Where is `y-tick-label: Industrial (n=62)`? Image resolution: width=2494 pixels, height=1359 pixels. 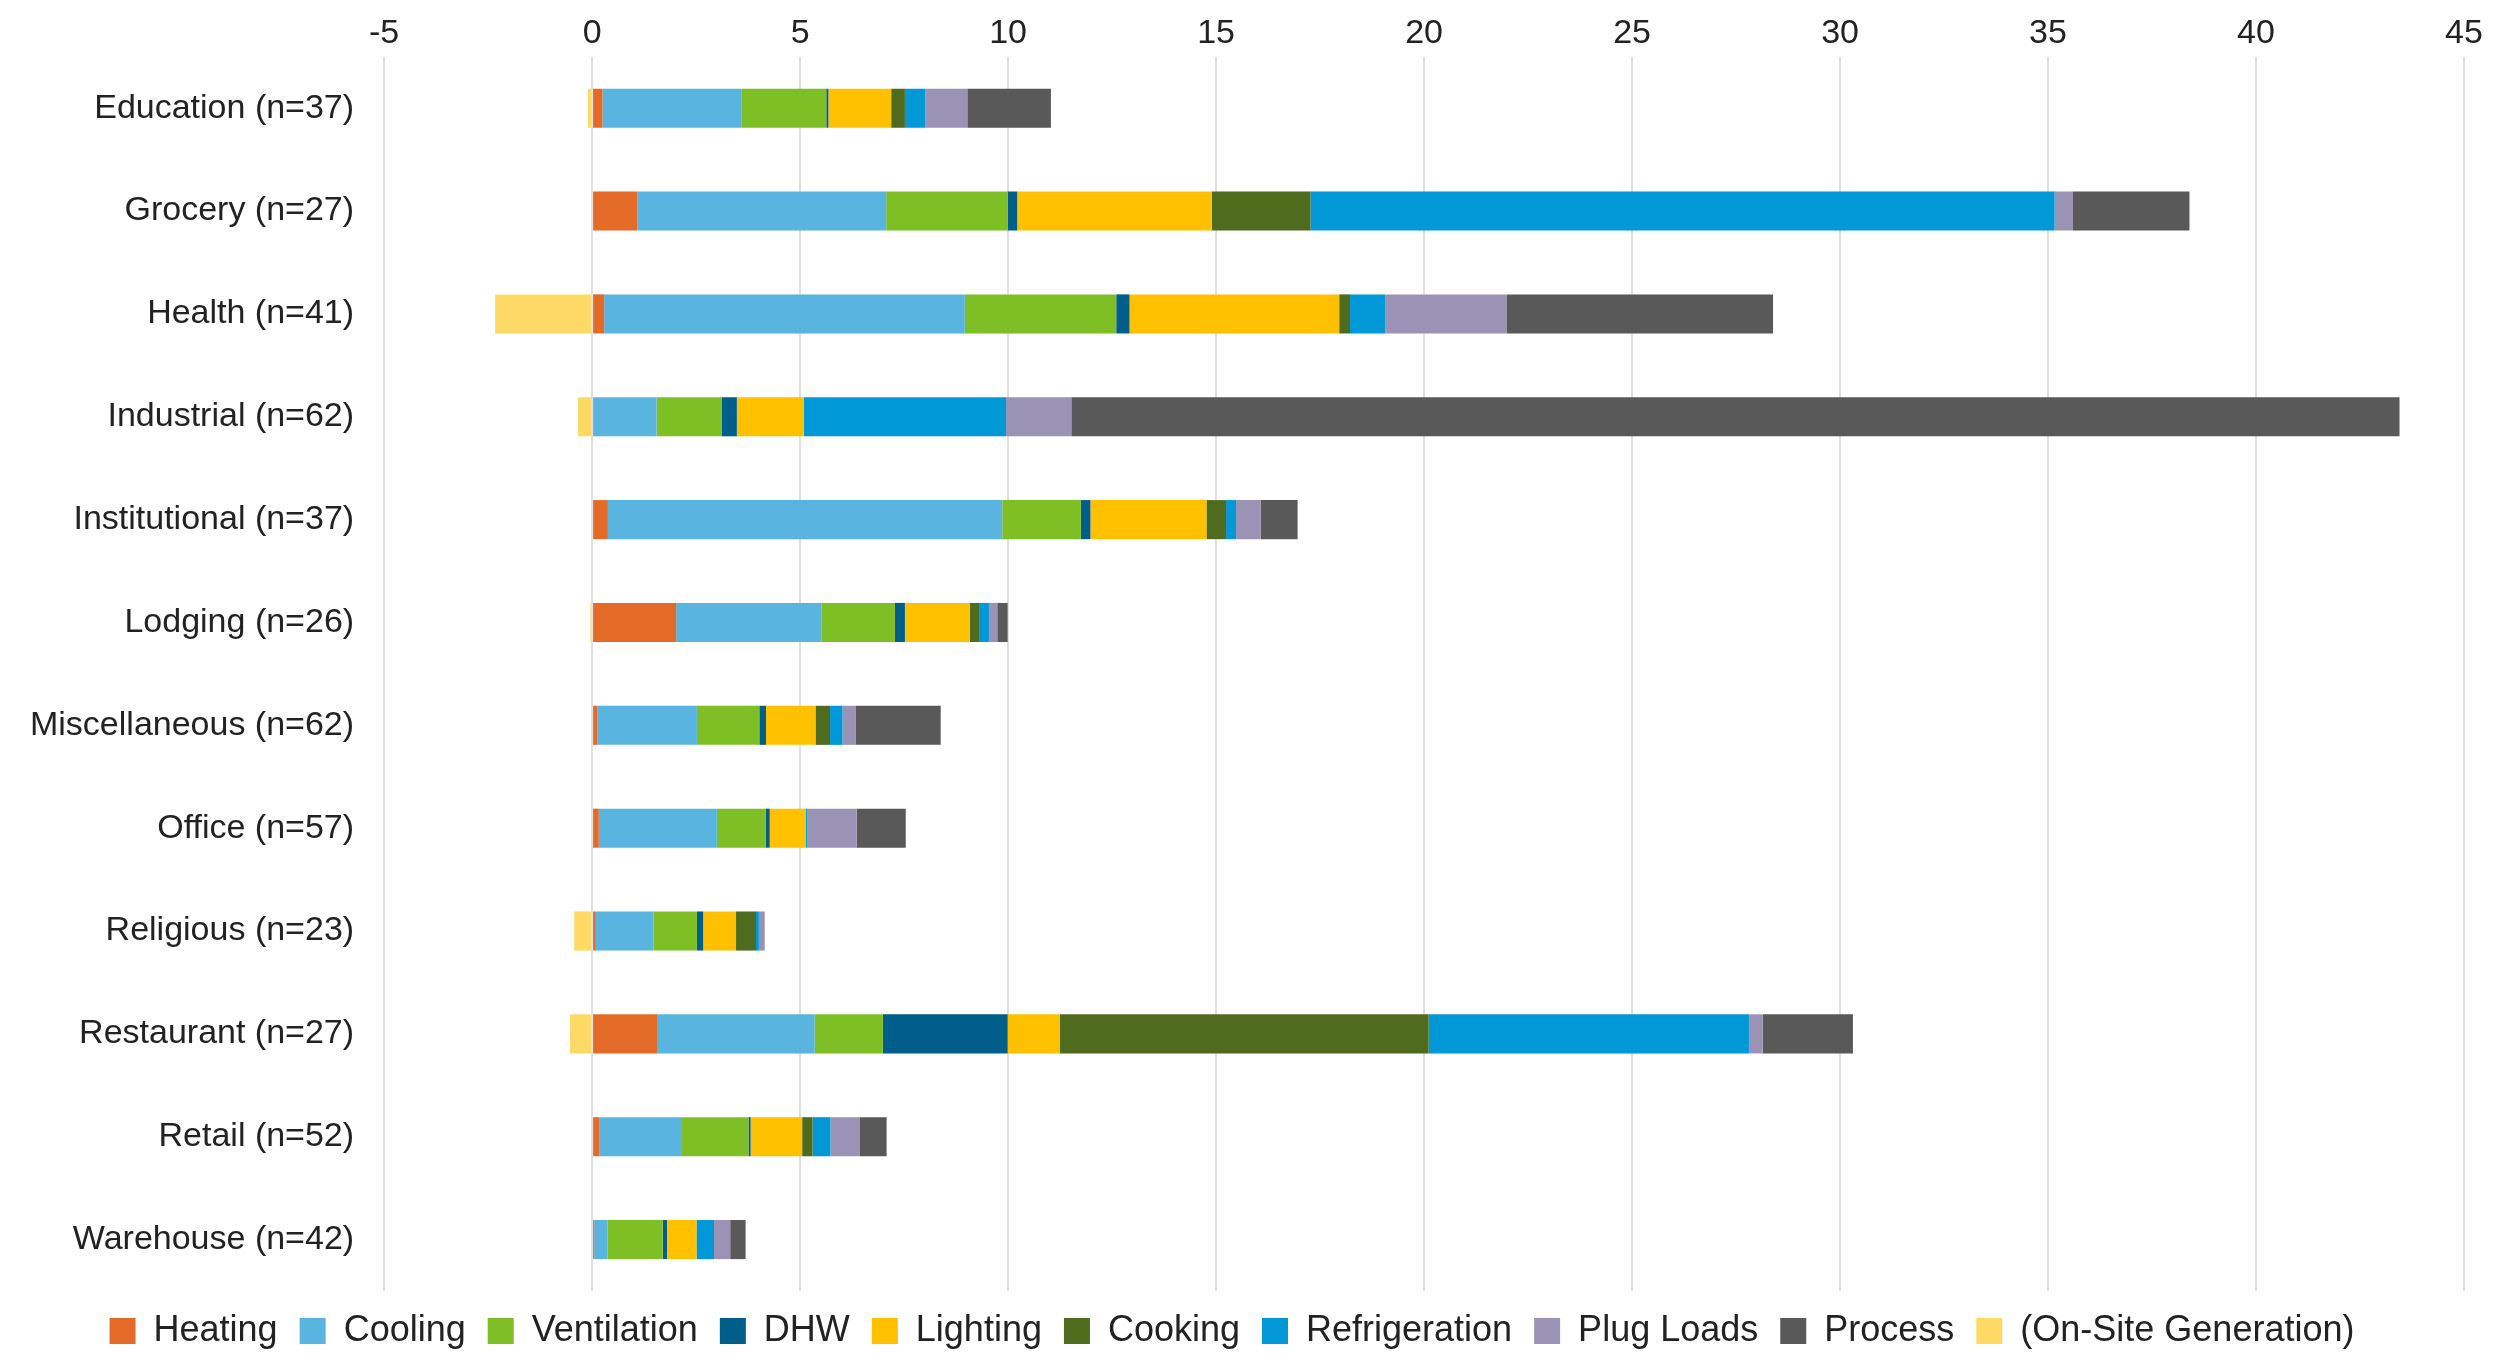 y-tick-label: Industrial (n=62) is located at coordinates (231, 414).